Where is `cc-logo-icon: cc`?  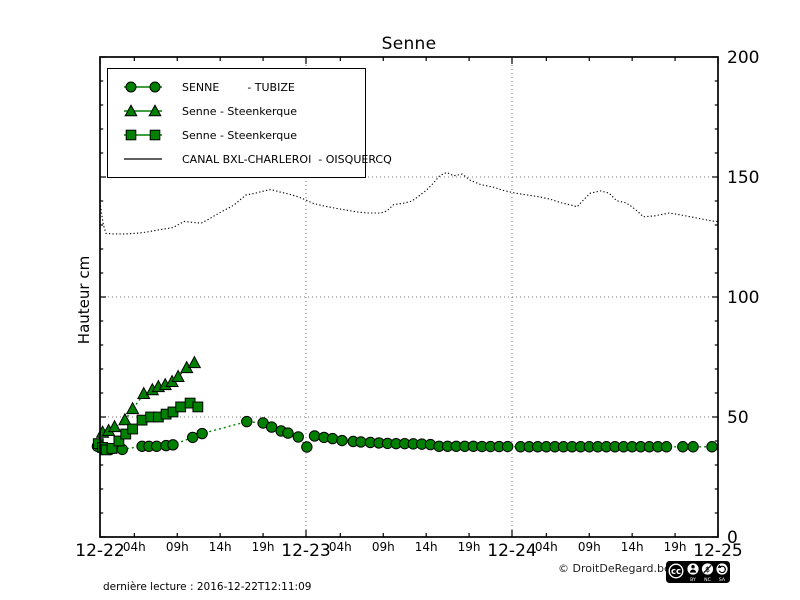 cc-logo-icon: cc is located at coordinates (676, 571).